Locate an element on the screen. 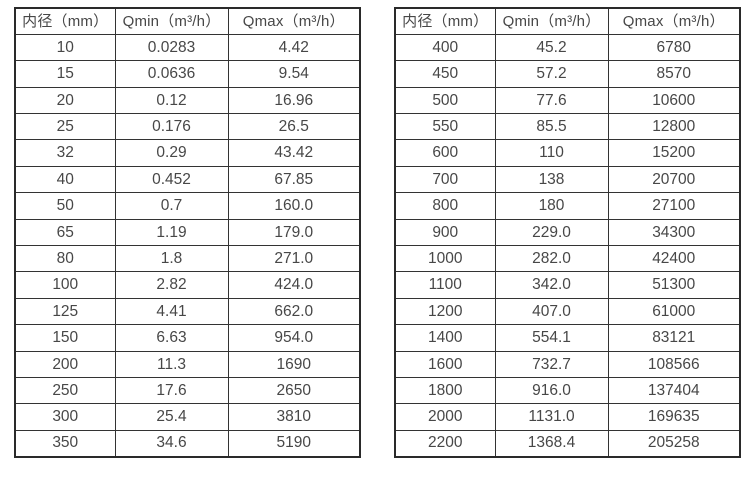 This screenshot has width=750, height=483. table-row: 250 17.6 2650 is located at coordinates (187, 390).